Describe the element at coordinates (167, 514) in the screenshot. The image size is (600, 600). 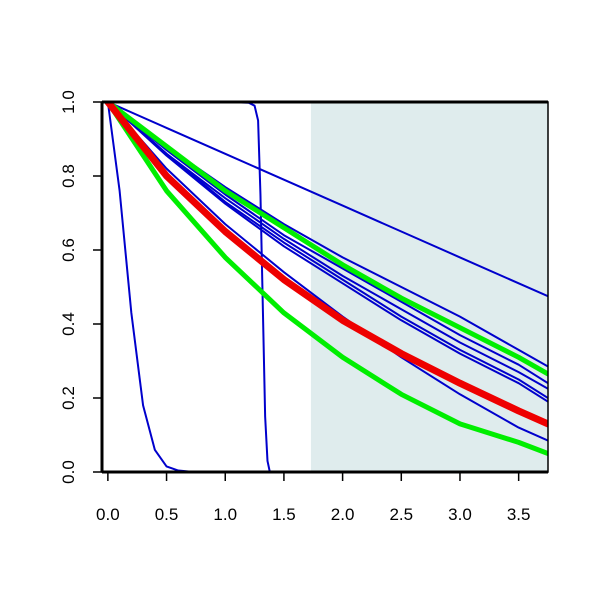
I see `x-tick-label: 0.5` at that location.